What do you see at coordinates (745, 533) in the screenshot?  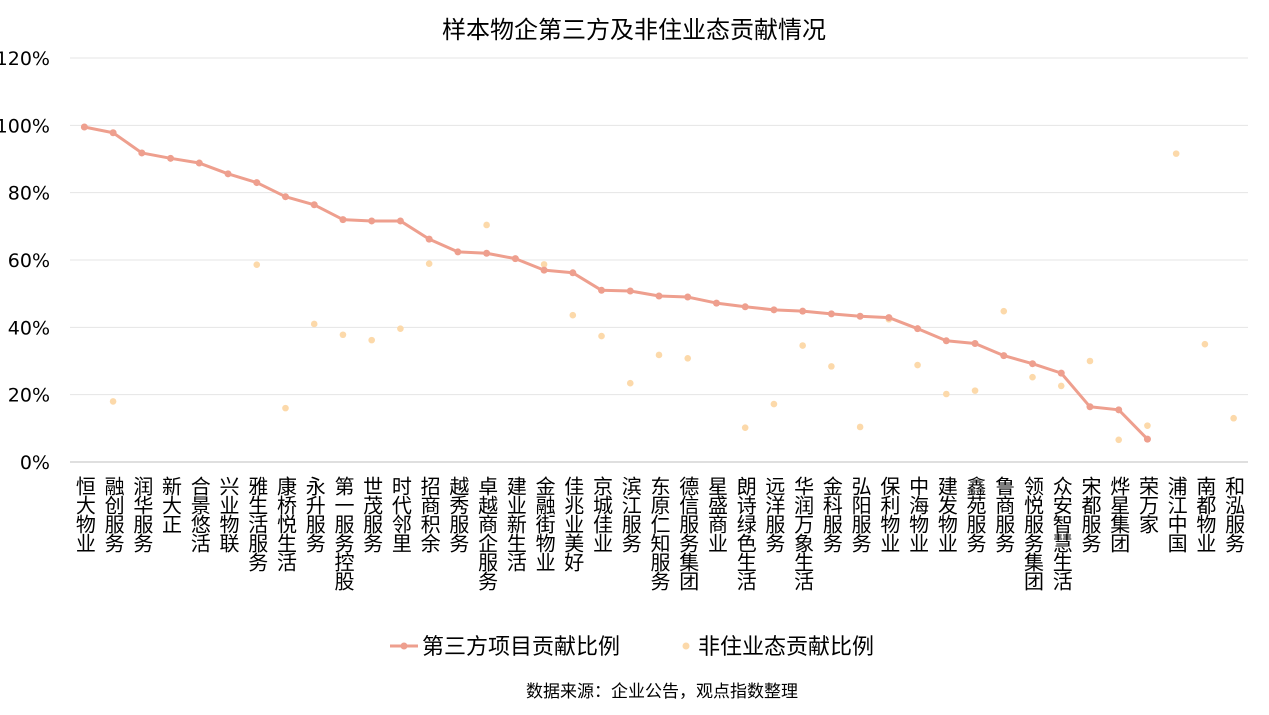 I see `x-tick-label: 朗诗绿色生活` at bounding box center [745, 533].